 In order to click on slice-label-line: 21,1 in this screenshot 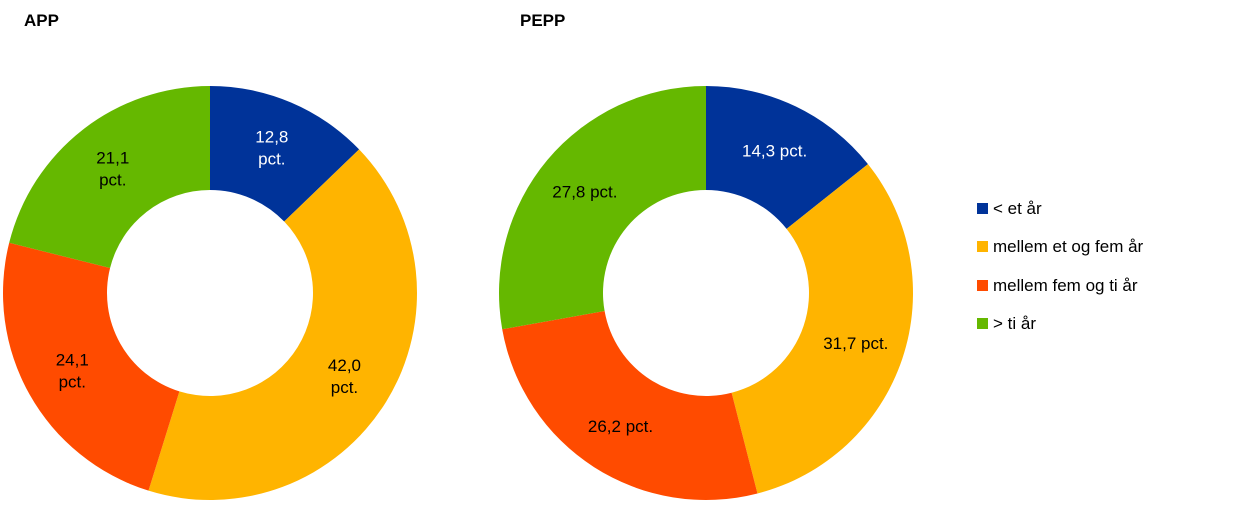, I will do `click(112, 157)`.